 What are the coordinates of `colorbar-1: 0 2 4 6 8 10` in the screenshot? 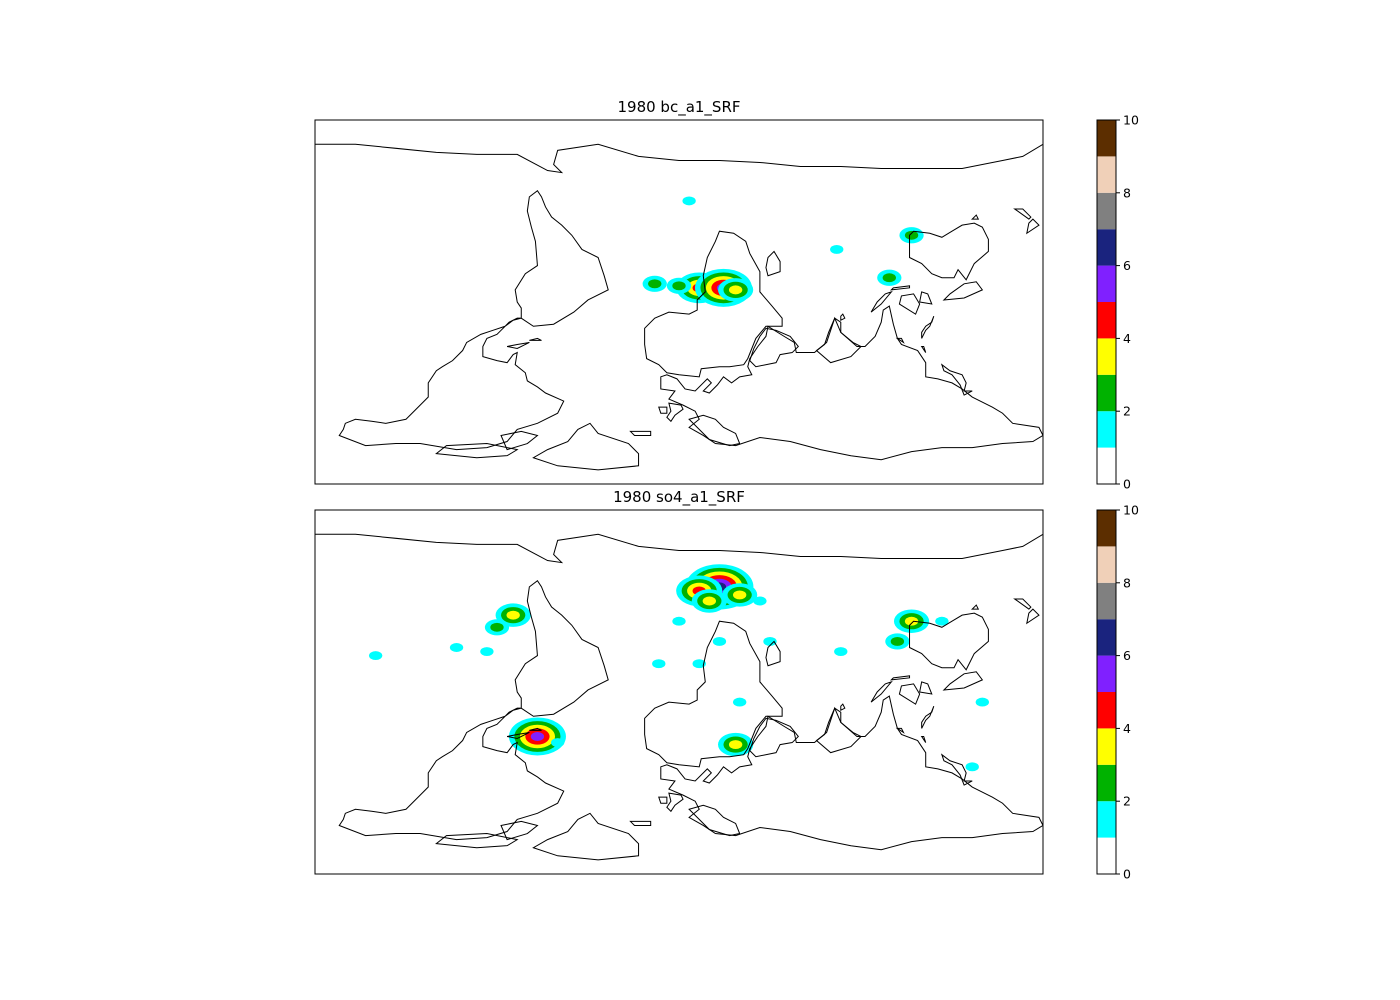 It's located at (1117, 302).